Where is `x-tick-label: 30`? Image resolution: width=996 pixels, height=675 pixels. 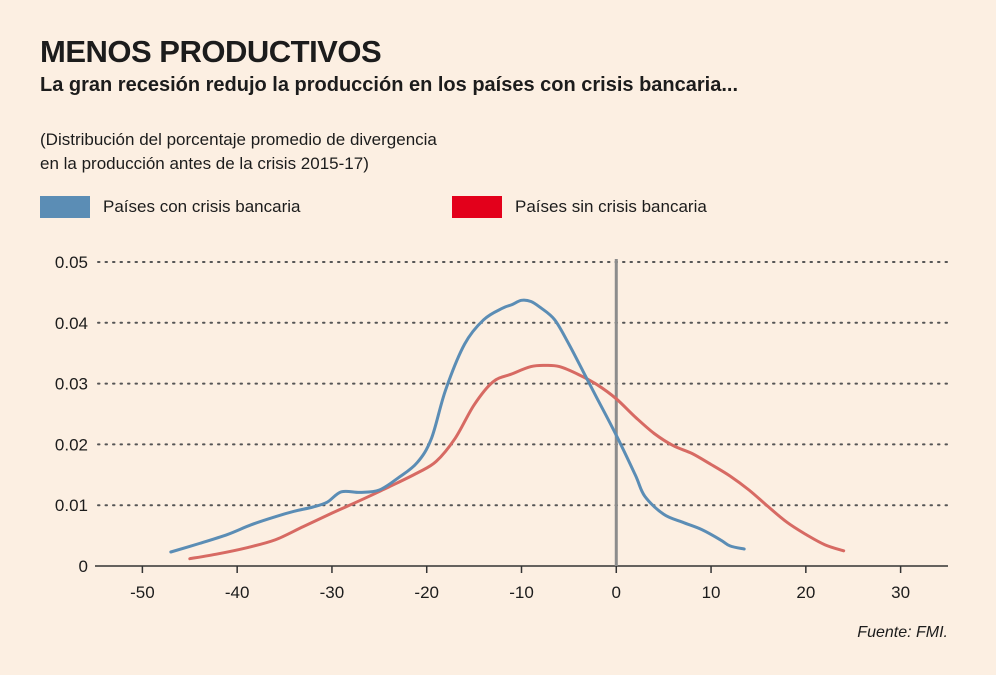
x-tick-label: 30 is located at coordinates (900, 592).